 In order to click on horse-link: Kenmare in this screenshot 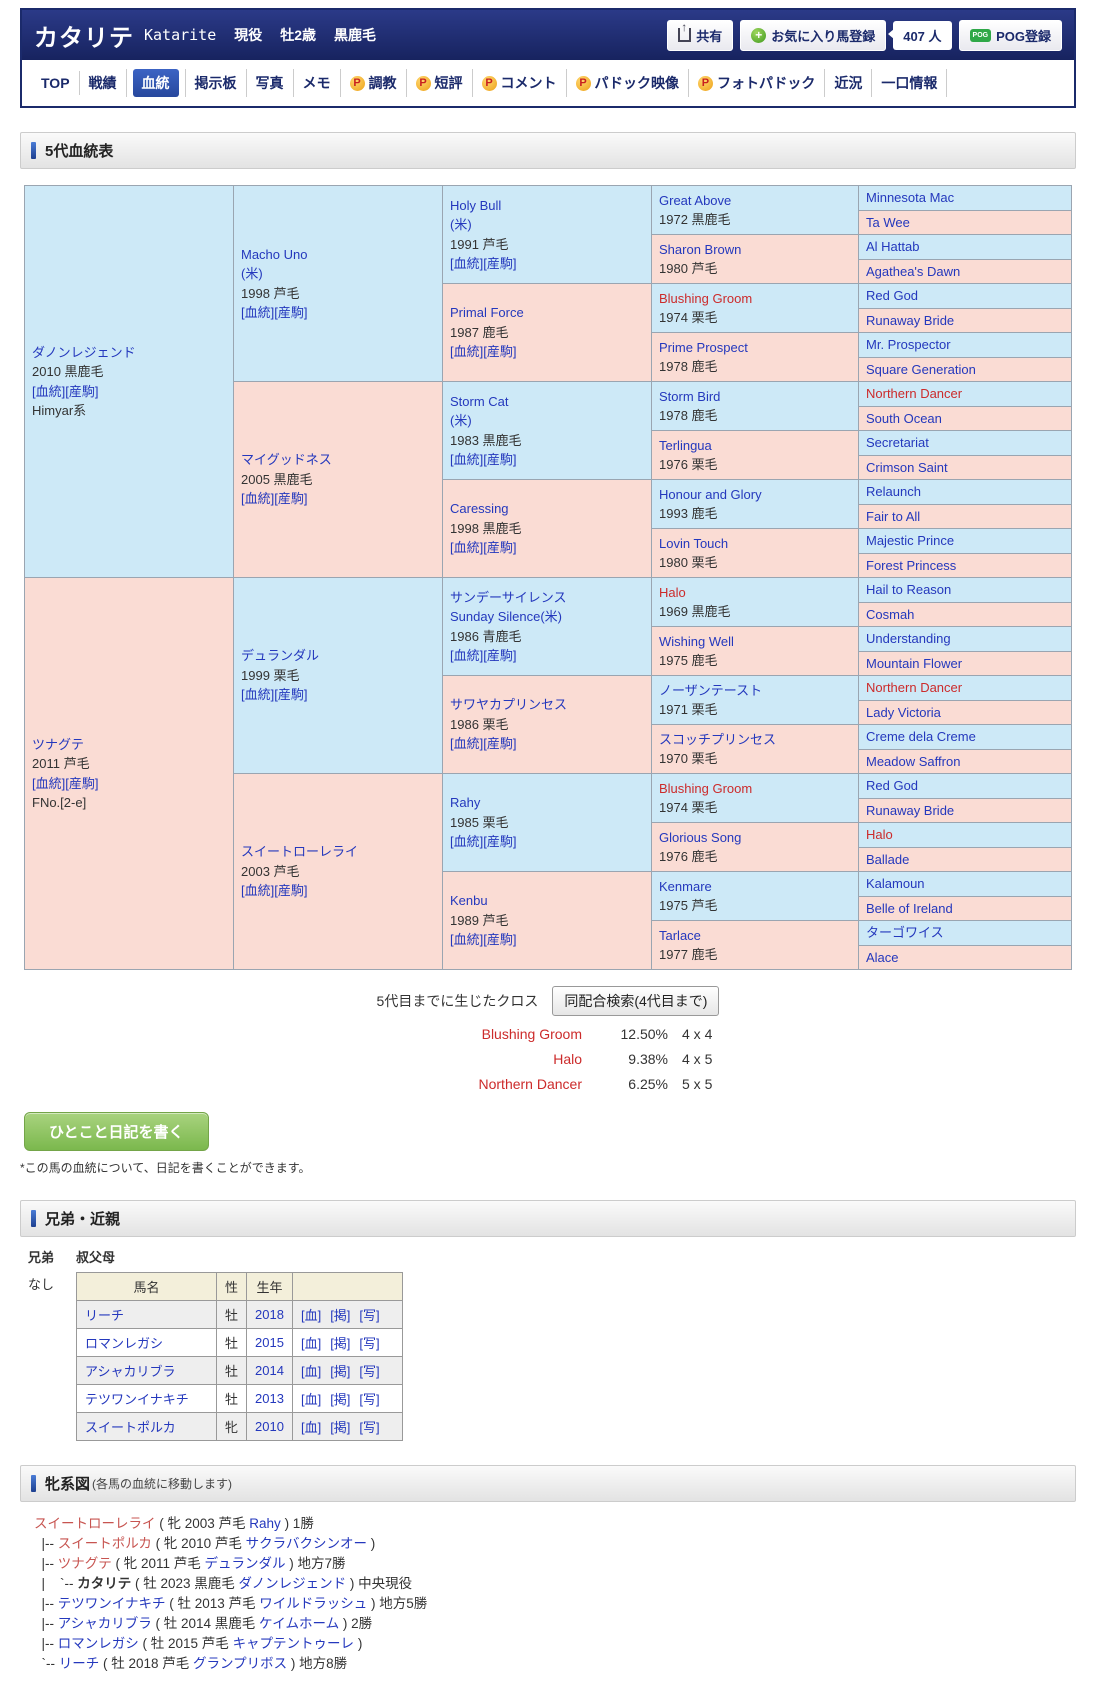, I will do `click(685, 886)`.